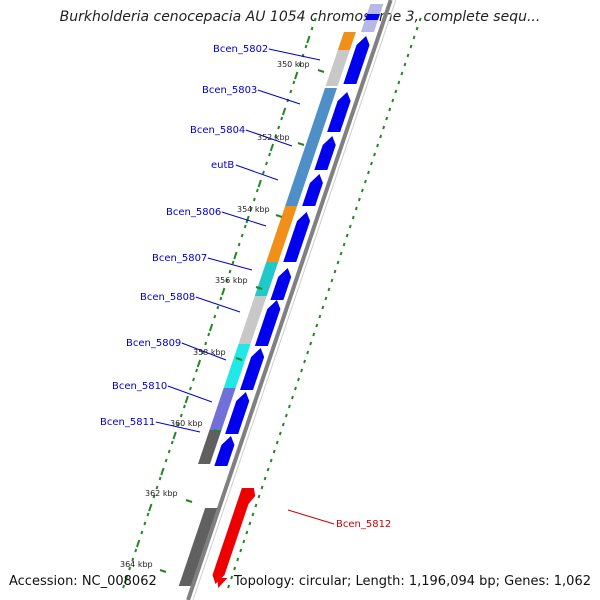 This screenshot has width=600, height=600. What do you see at coordinates (217, 130) in the screenshot?
I see `gene-label-bcen_5804: Bcen_5804` at bounding box center [217, 130].